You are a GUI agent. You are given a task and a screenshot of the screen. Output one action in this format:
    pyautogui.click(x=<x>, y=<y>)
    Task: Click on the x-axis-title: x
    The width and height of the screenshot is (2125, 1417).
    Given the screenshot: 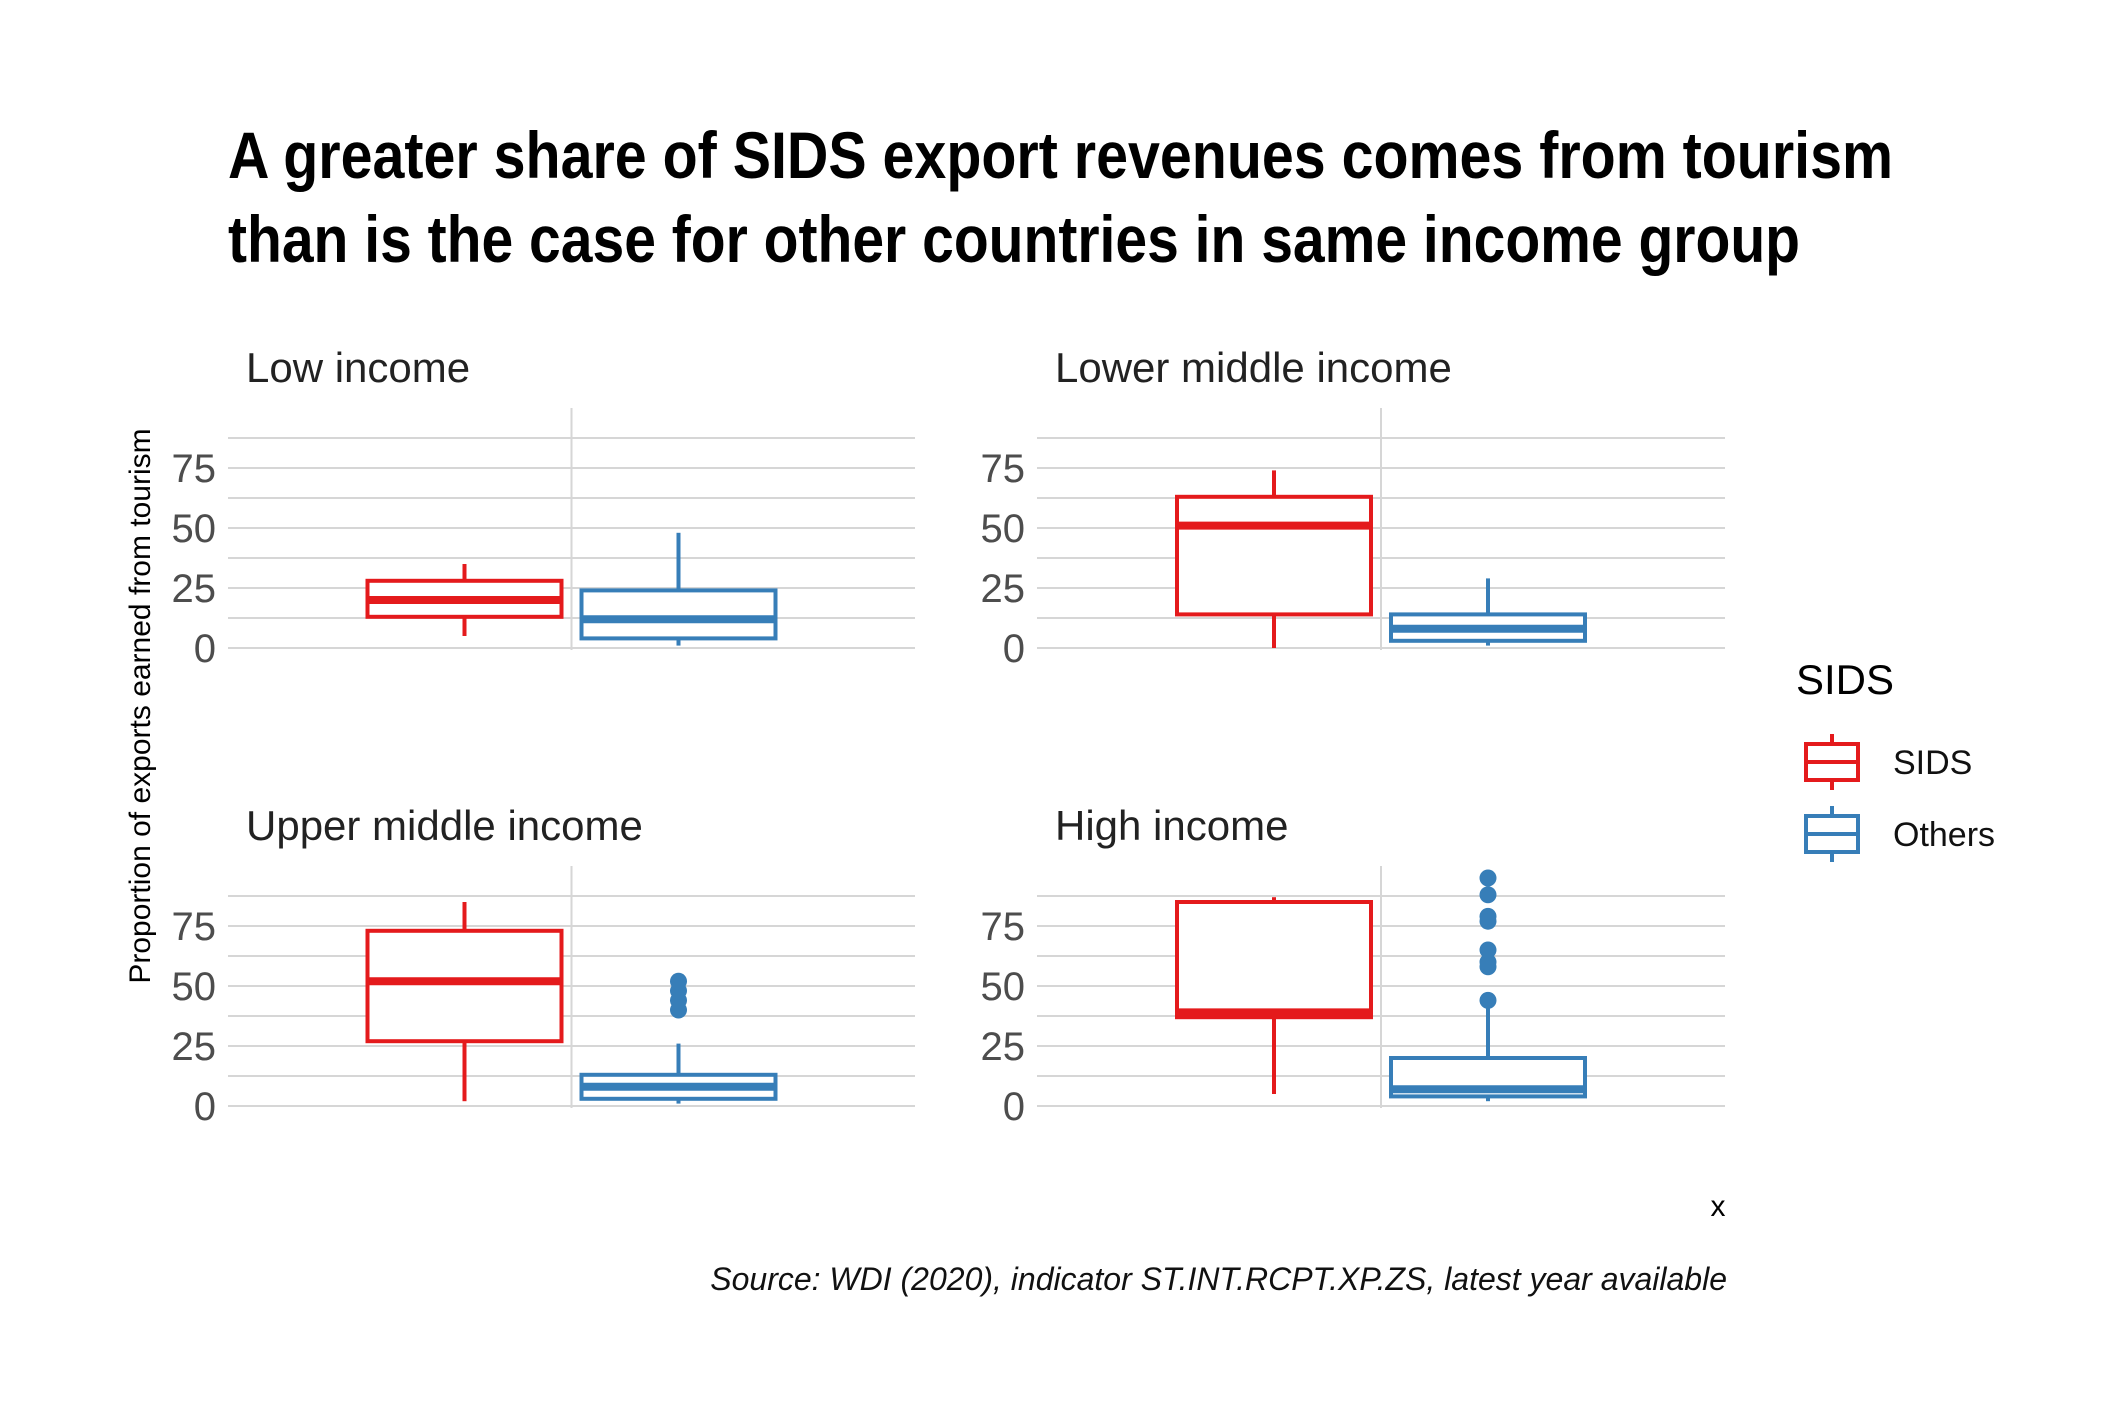 What is the action you would take?
    pyautogui.click(x=1718, y=1206)
    